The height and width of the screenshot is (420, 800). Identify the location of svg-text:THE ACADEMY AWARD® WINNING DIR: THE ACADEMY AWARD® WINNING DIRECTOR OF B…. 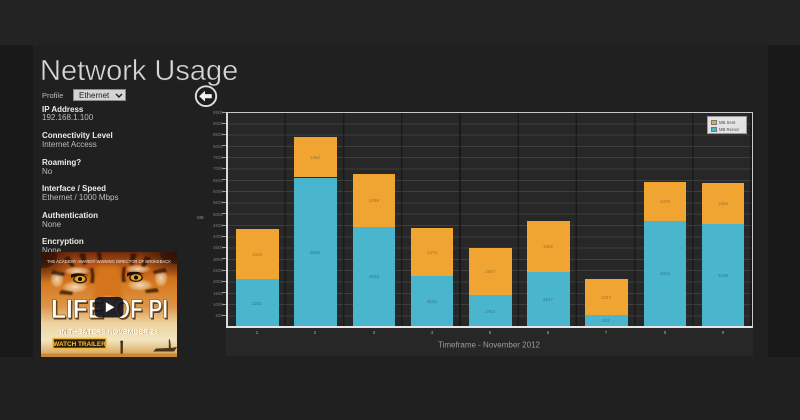
(109, 261).